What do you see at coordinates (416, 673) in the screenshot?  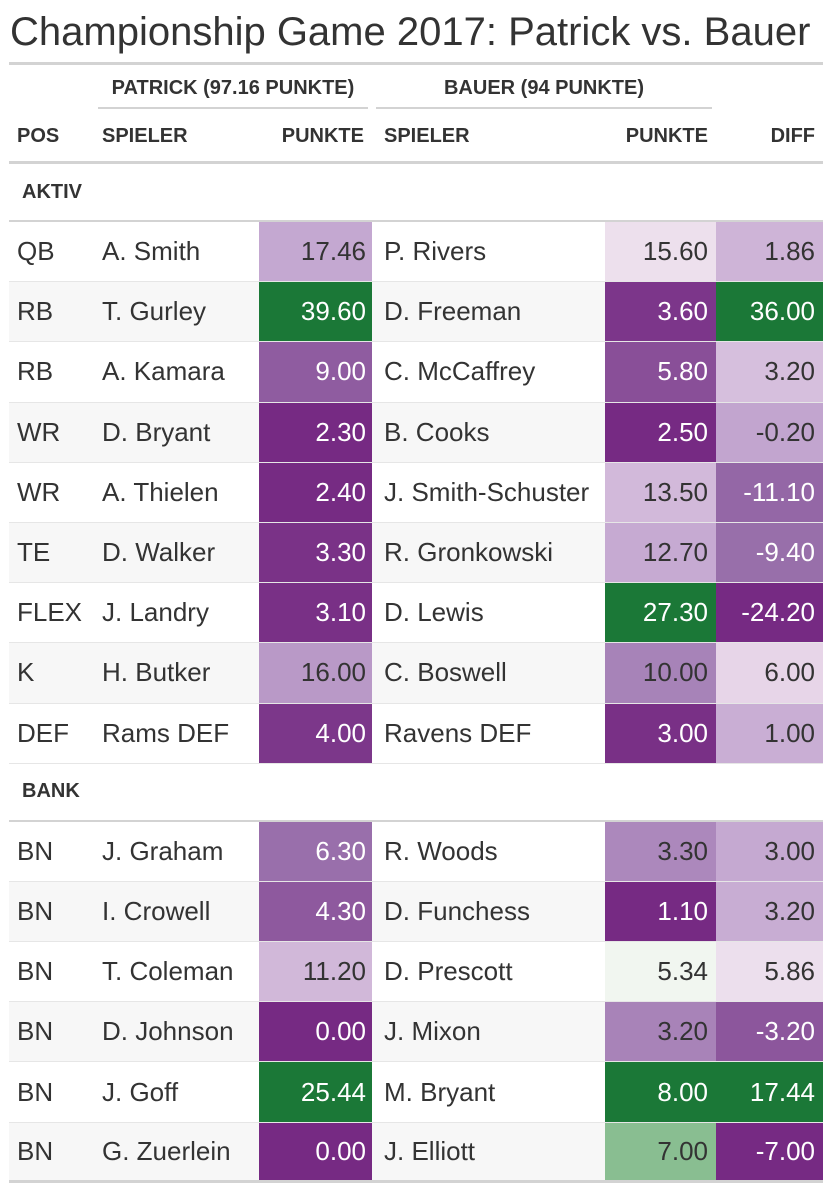 I see `table-row: K H. Butker 16.00 C. Boswell 10.00 6.00` at bounding box center [416, 673].